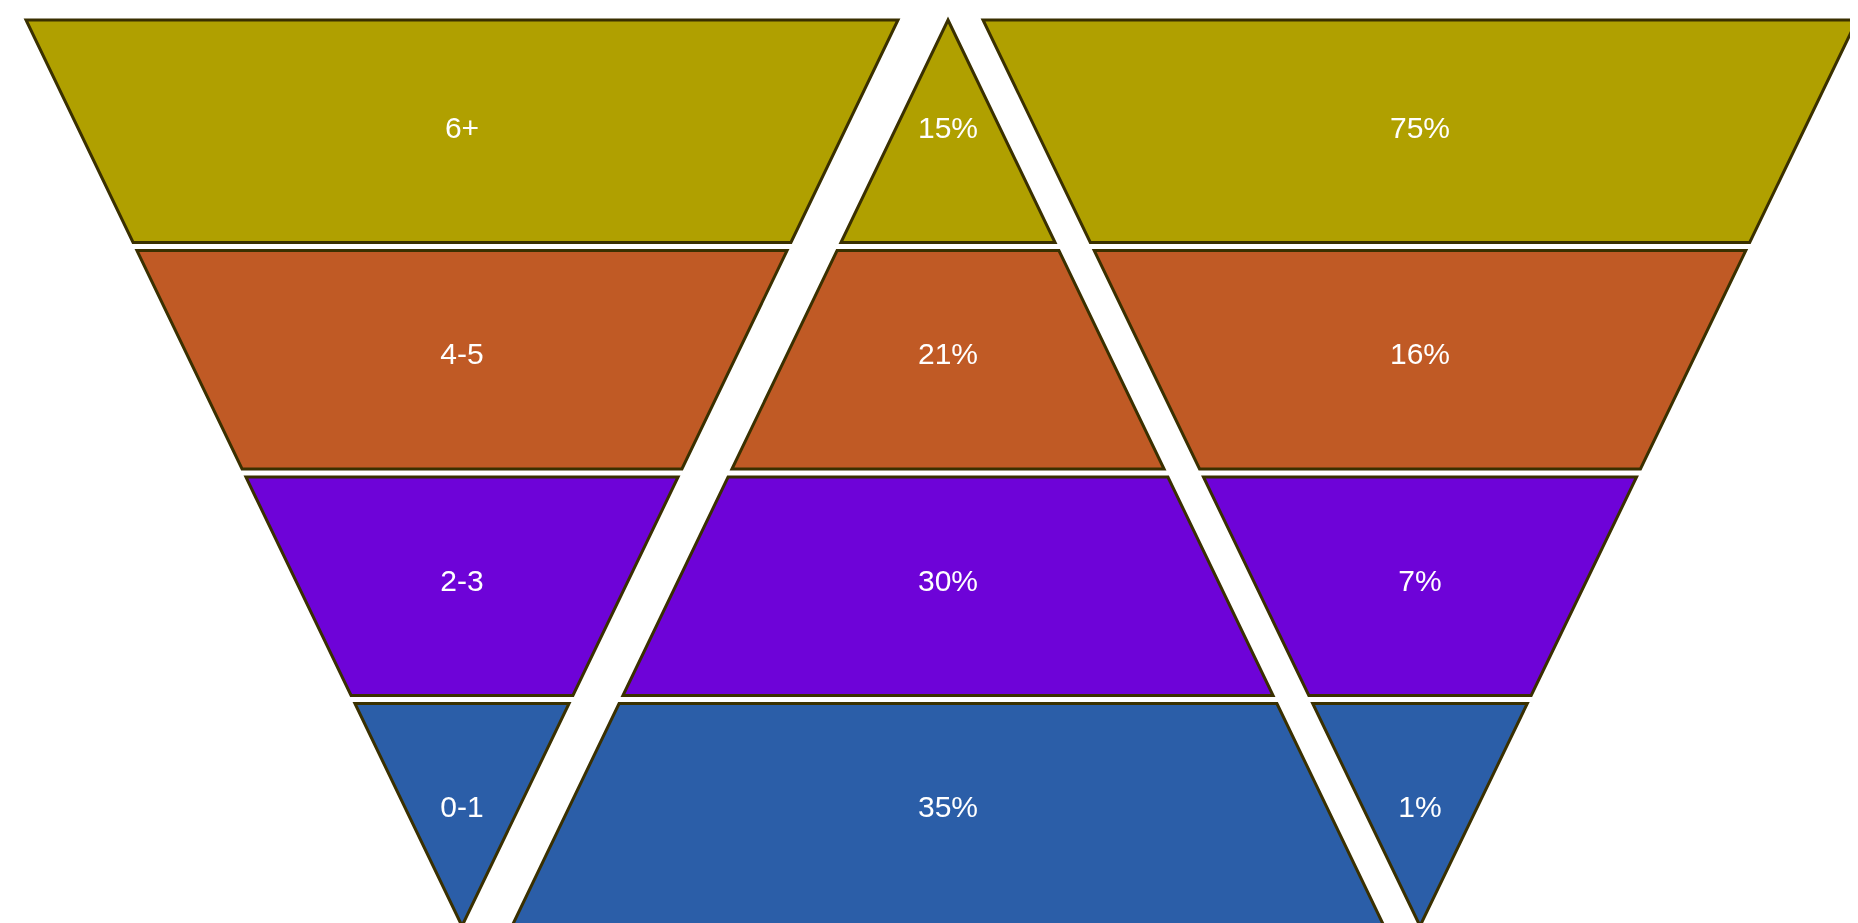  Describe the element at coordinates (948, 127) in the screenshot. I see `data-label: 15%` at that location.